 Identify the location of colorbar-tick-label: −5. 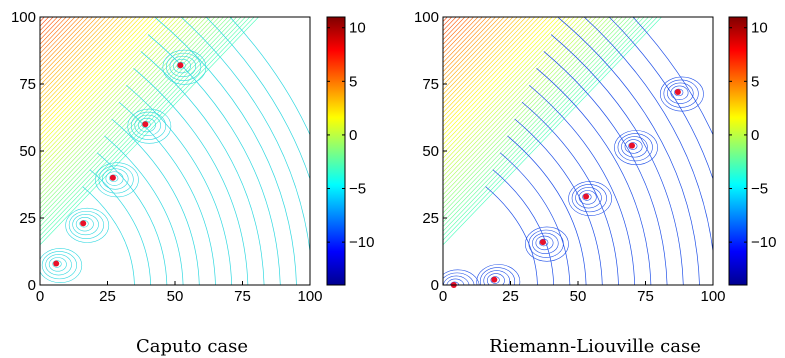
(357, 189).